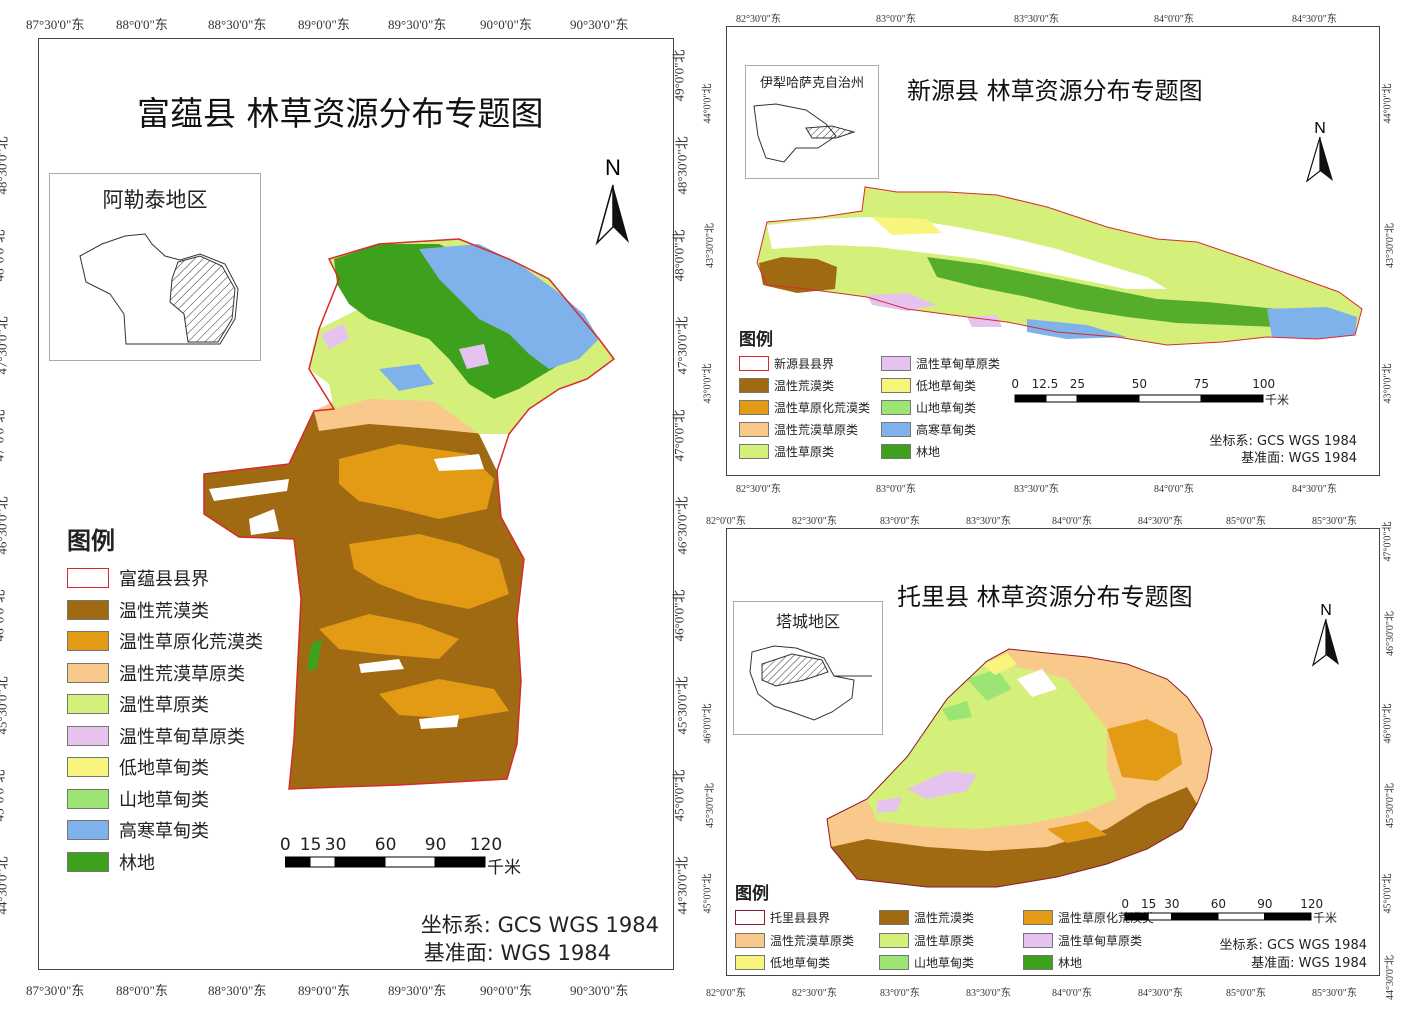 The width and height of the screenshot is (1412, 1014). I want to click on longitude-tick-label: 90°0'0"东, so click(506, 990).